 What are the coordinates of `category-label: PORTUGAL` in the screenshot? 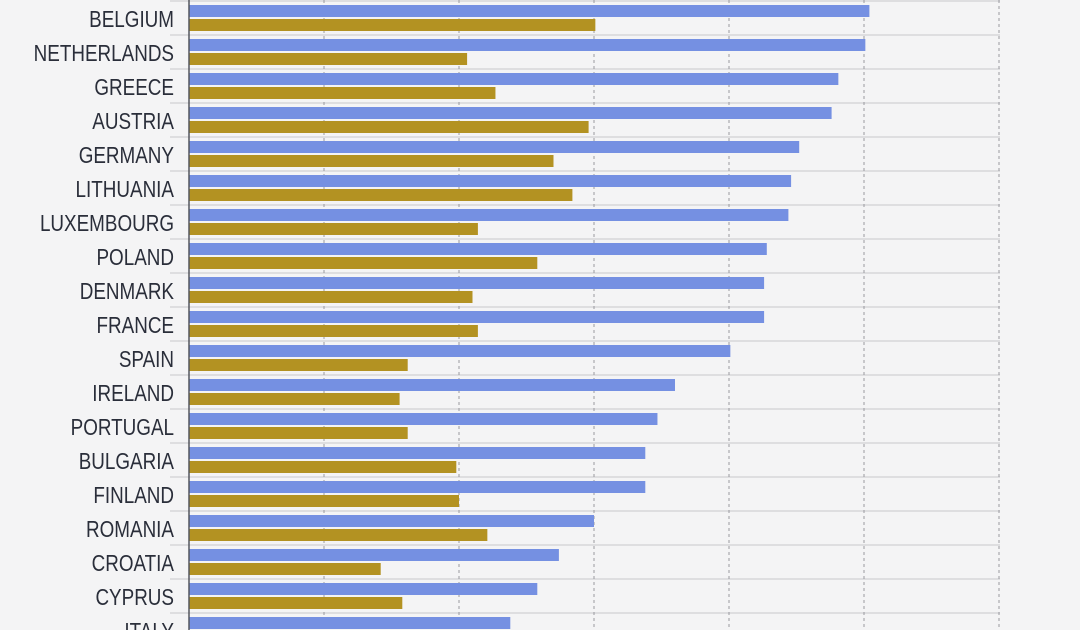 It's located at (122, 427).